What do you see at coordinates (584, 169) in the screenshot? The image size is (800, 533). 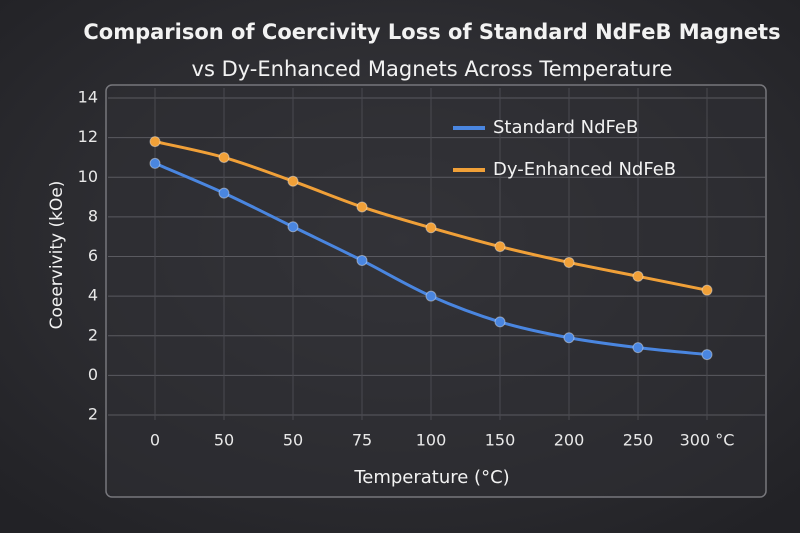 I see `legend-label: Dy-Enhanced NdFeB` at bounding box center [584, 169].